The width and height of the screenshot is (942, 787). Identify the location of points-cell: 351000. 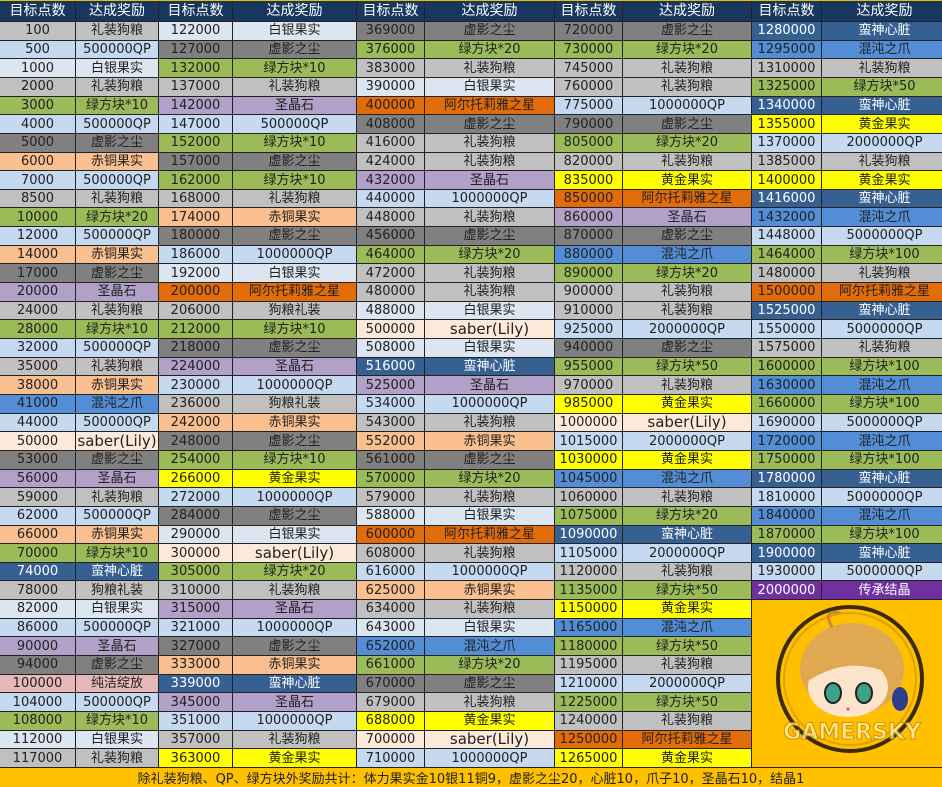
(195, 721).